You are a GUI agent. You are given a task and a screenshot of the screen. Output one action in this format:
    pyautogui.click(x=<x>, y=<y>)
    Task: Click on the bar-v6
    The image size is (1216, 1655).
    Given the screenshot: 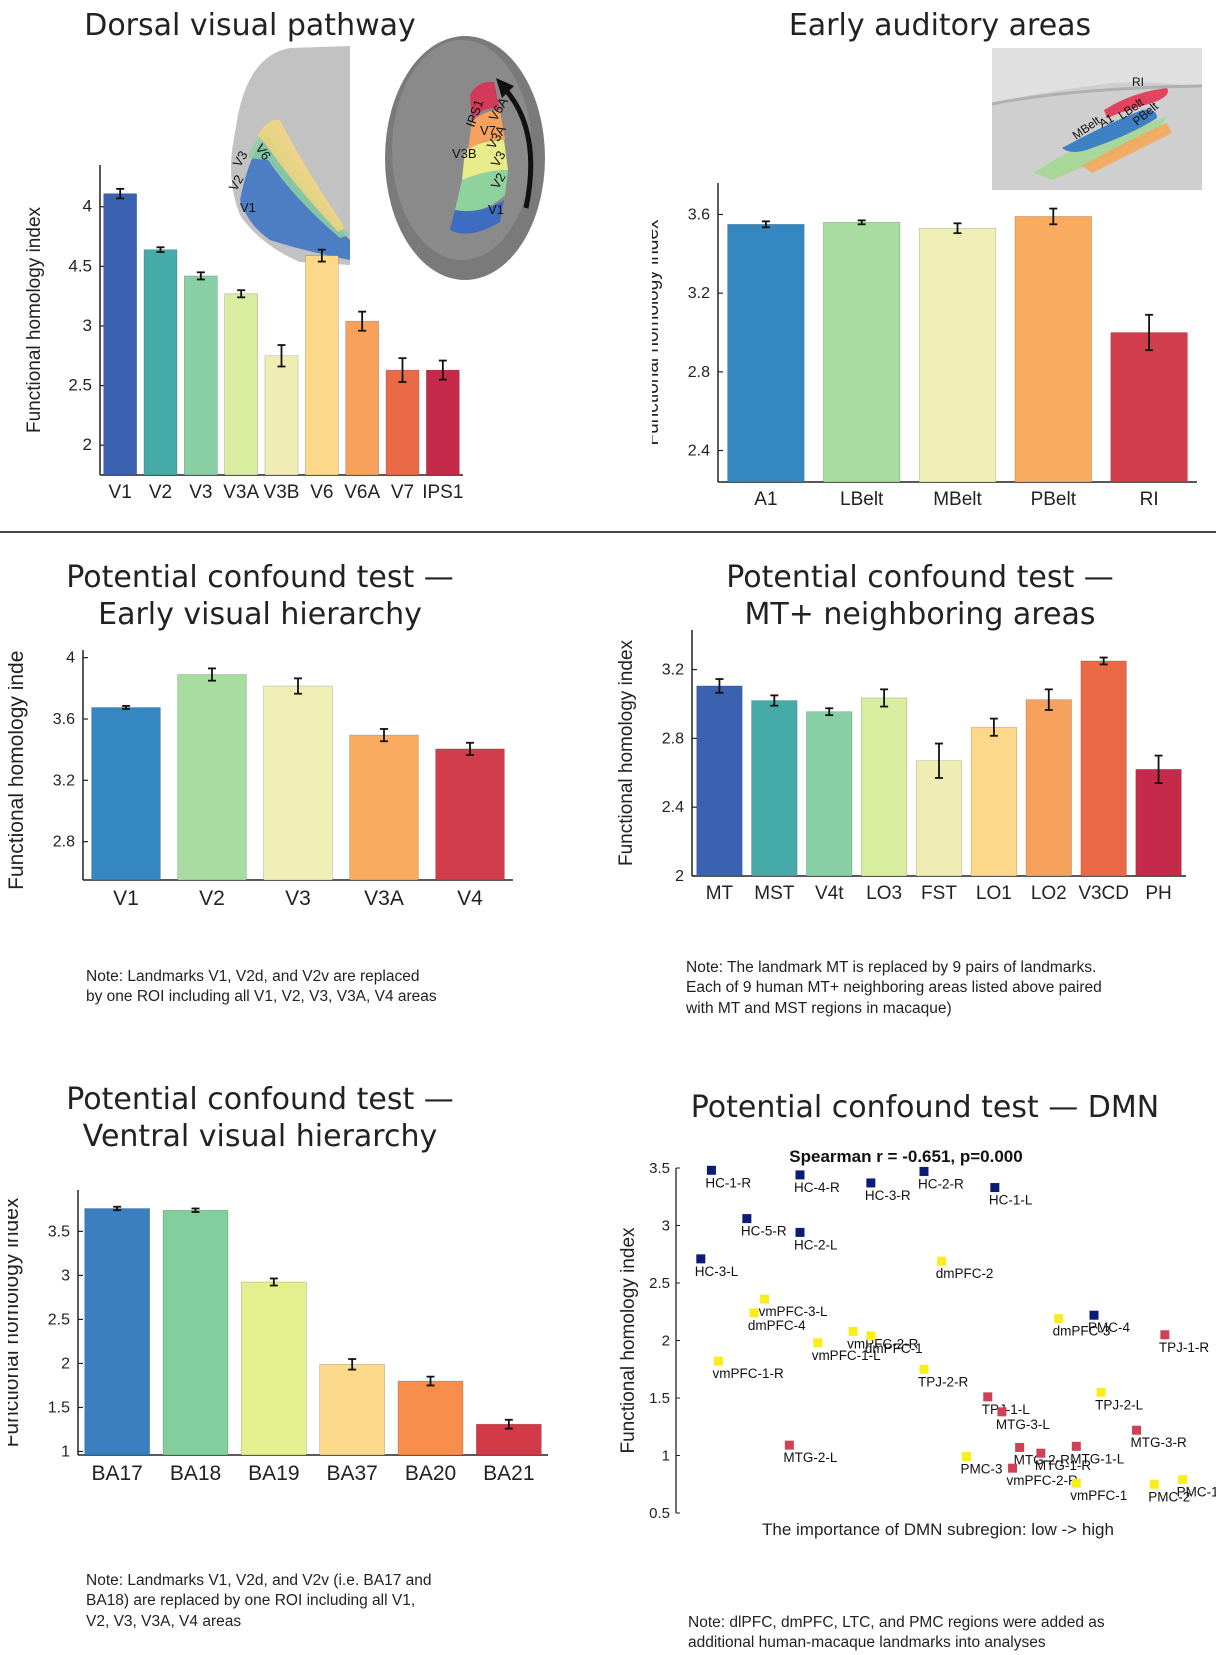 What is the action you would take?
    pyautogui.click(x=321, y=365)
    